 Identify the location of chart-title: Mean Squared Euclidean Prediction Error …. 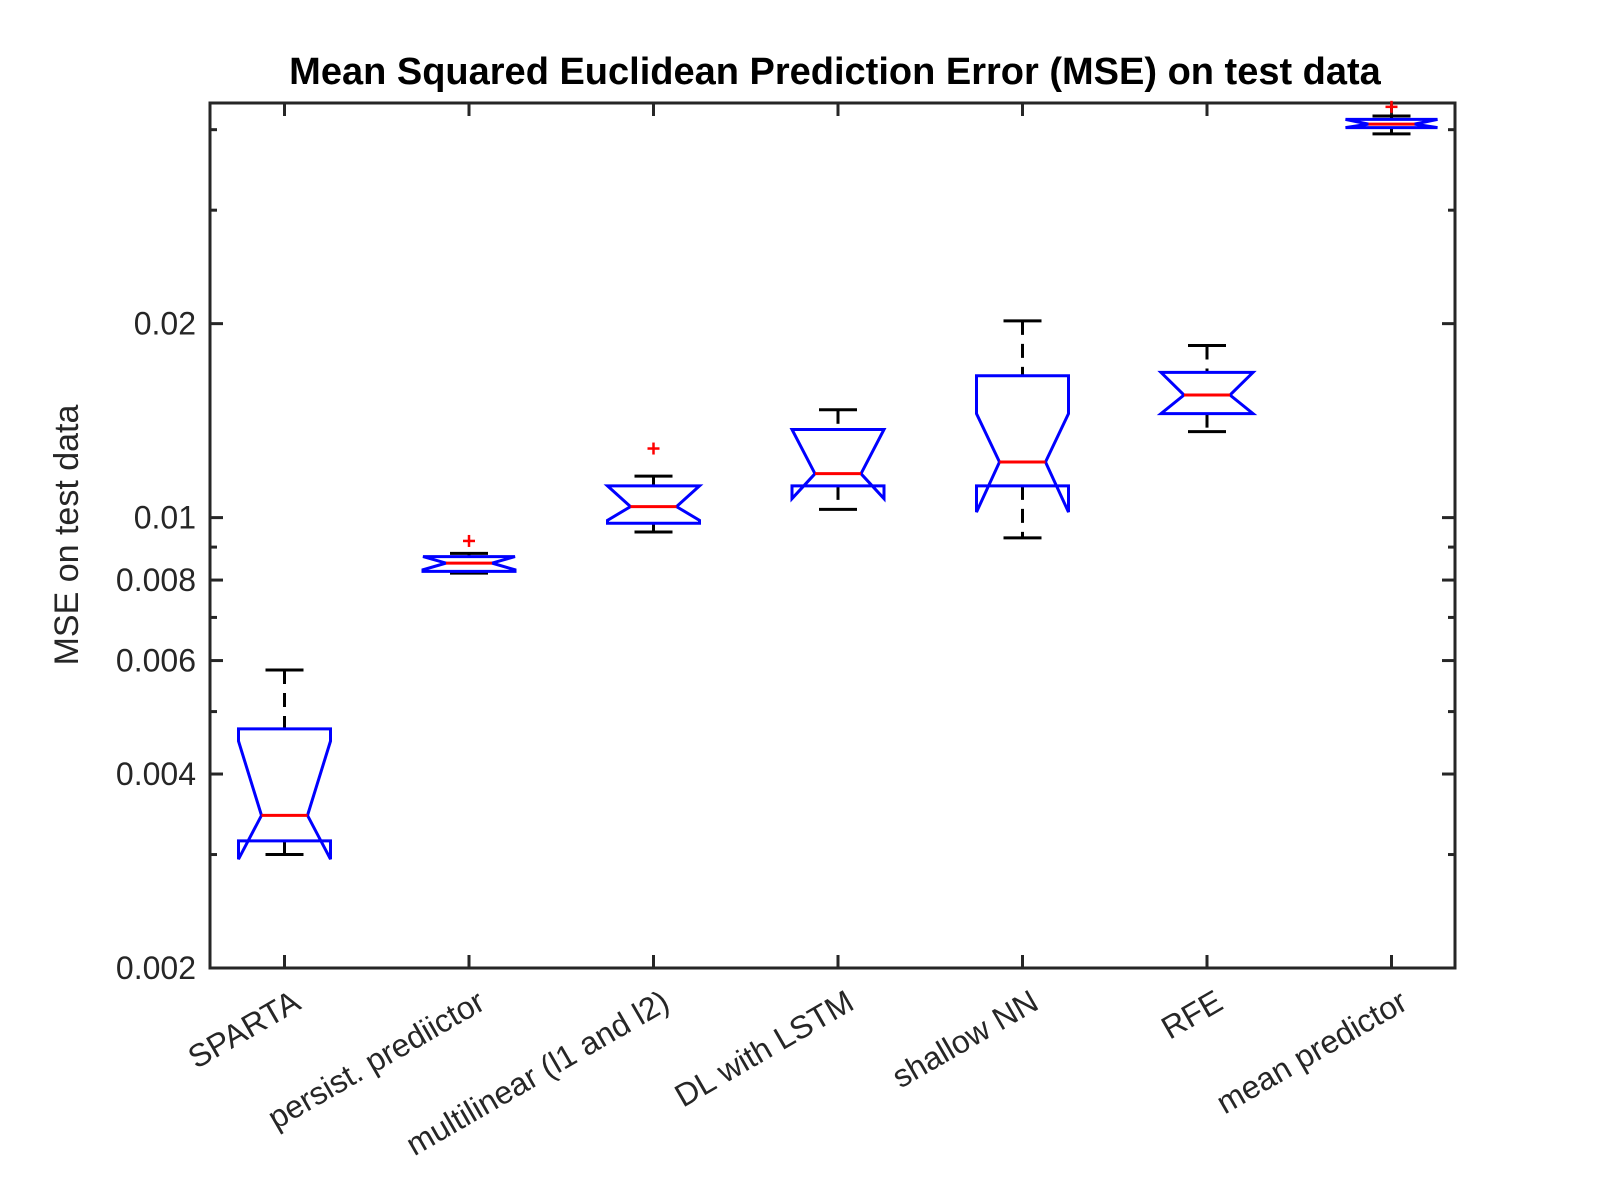
(835, 72).